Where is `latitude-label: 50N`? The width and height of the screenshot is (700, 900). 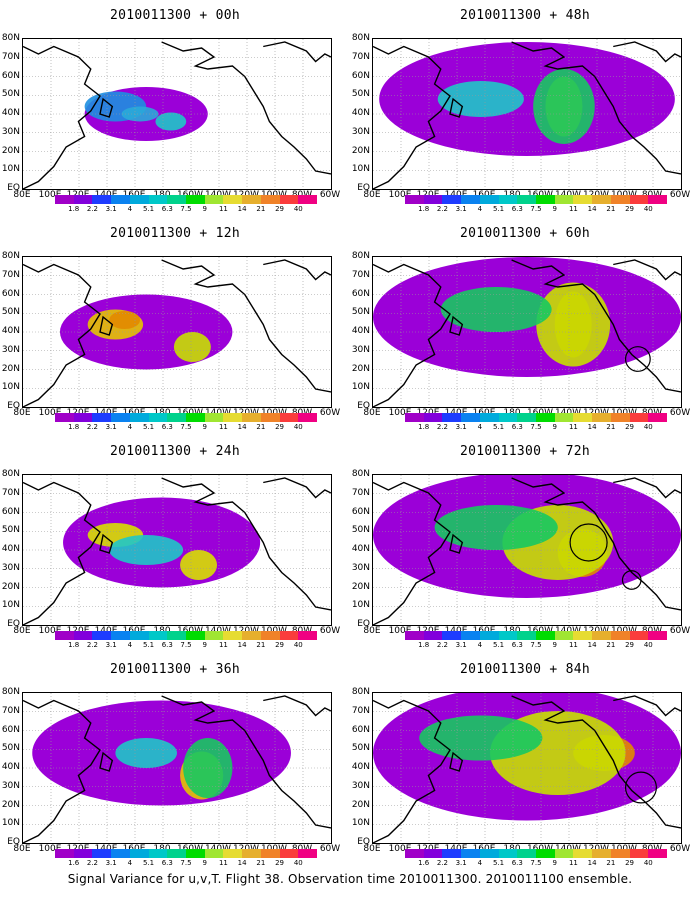
latitude-label: 50N is located at coordinates (10, 312).